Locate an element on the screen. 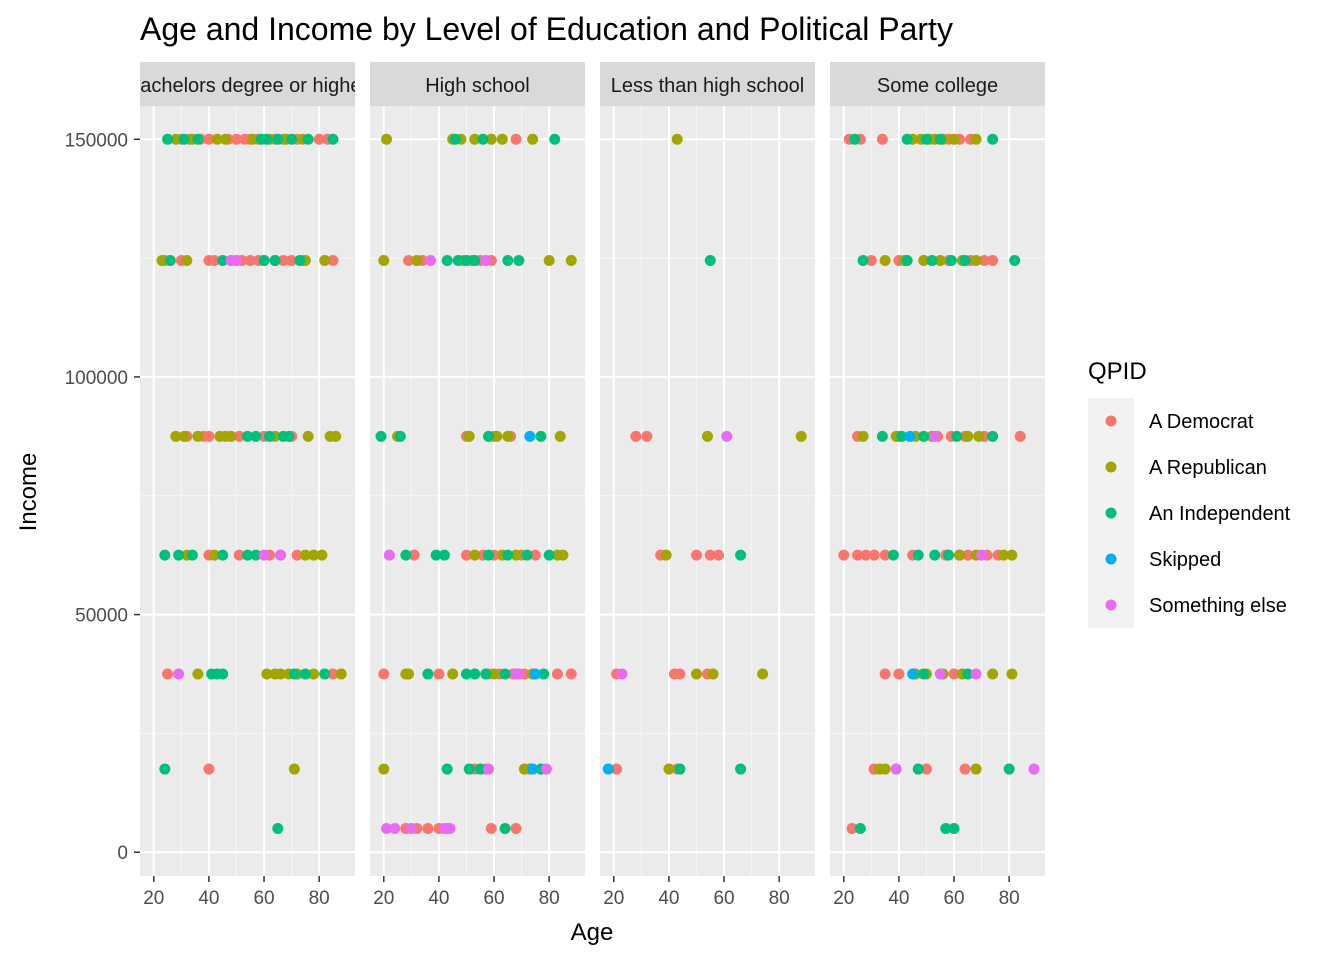 The width and height of the screenshot is (1344, 965). facet-strip-label: Less than high school is located at coordinates (707, 86).